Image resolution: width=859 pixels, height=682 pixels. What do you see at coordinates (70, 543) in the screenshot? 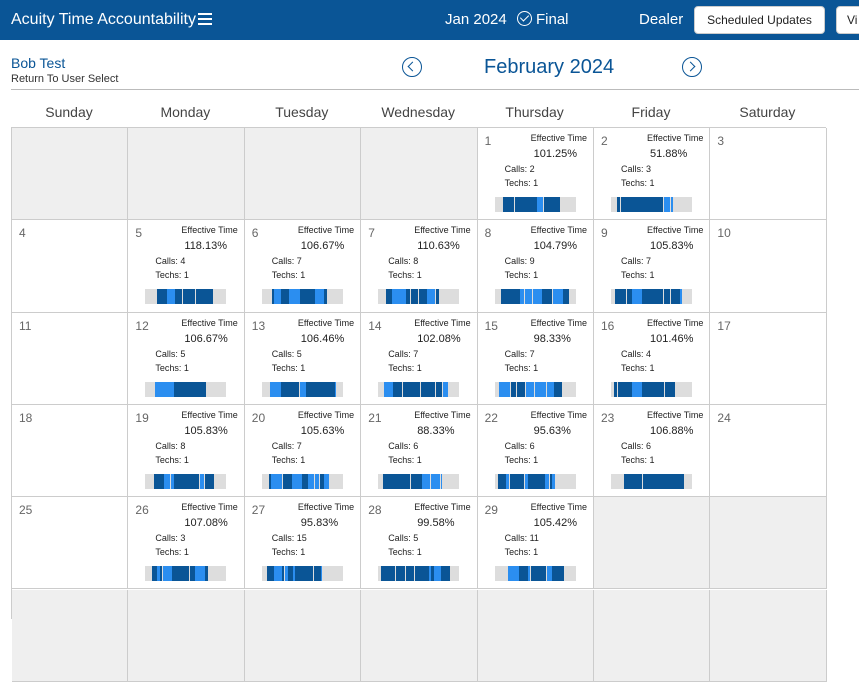
I see `calendar-day-25: 25` at bounding box center [70, 543].